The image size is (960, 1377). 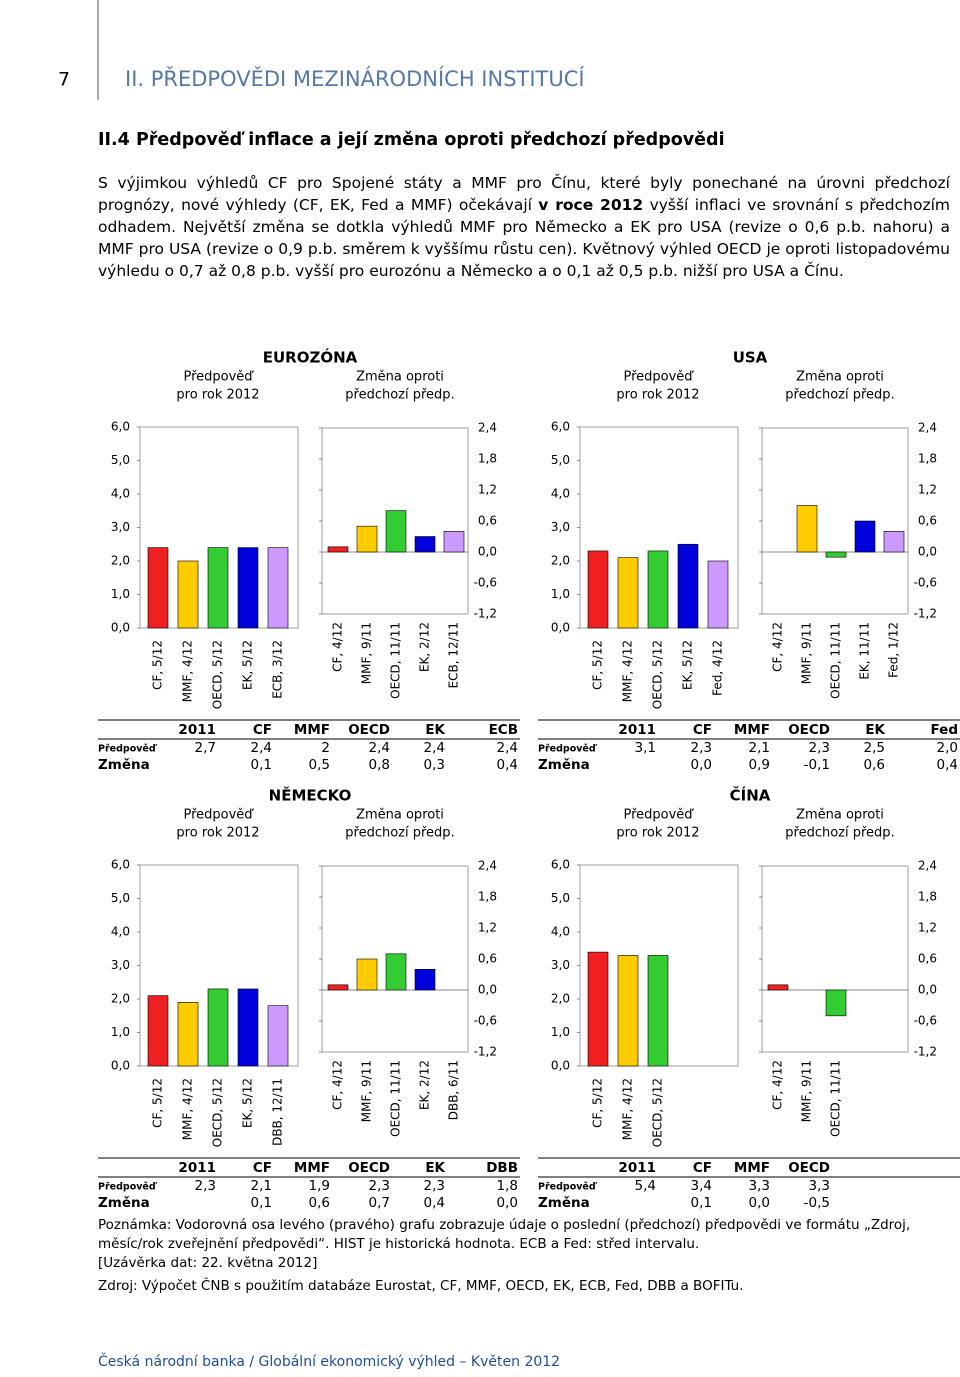 What do you see at coordinates (355, 78) in the screenshot?
I see `page-title: II. PŘEDPOVĚDI MEZINÁRODNÍCH INSTITUCÍ` at bounding box center [355, 78].